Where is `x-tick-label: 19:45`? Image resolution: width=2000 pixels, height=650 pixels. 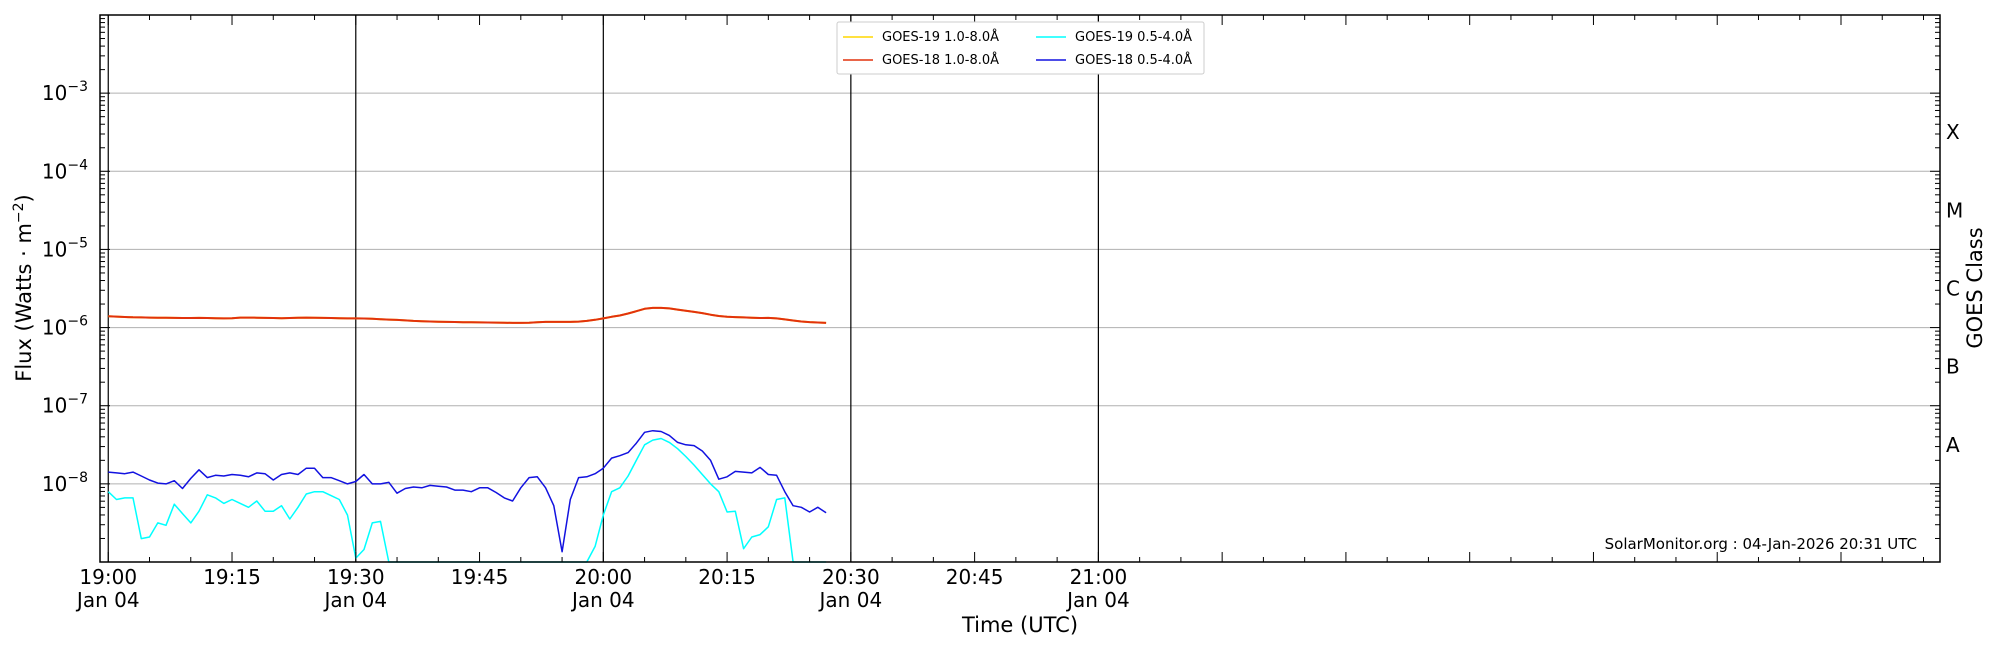
x-tick-label: 19:45 is located at coordinates (480, 577).